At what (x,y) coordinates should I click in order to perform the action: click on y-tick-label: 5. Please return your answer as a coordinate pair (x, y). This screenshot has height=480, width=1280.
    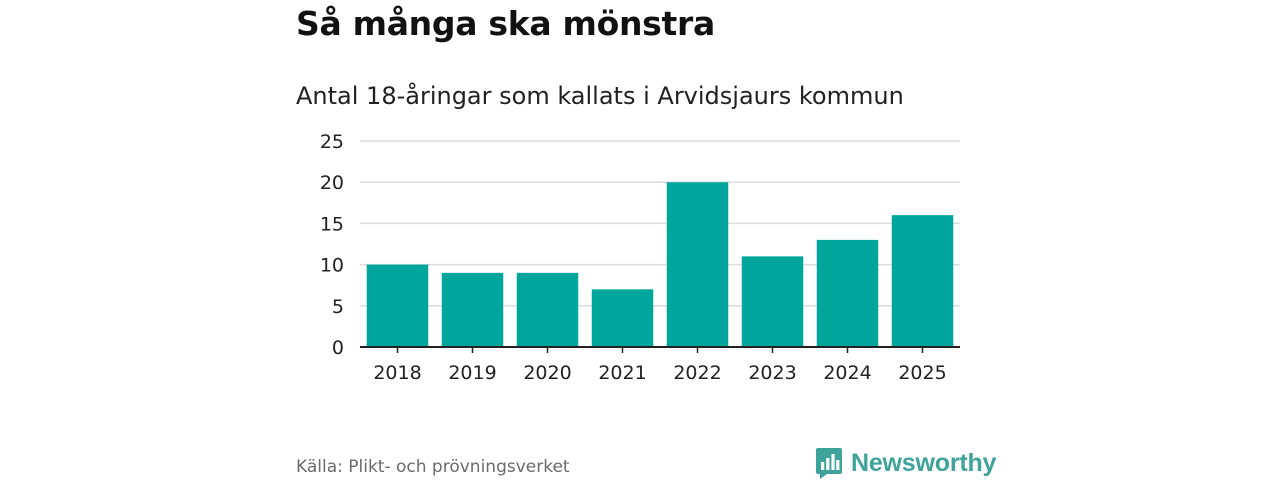
    Looking at the image, I should click on (338, 307).